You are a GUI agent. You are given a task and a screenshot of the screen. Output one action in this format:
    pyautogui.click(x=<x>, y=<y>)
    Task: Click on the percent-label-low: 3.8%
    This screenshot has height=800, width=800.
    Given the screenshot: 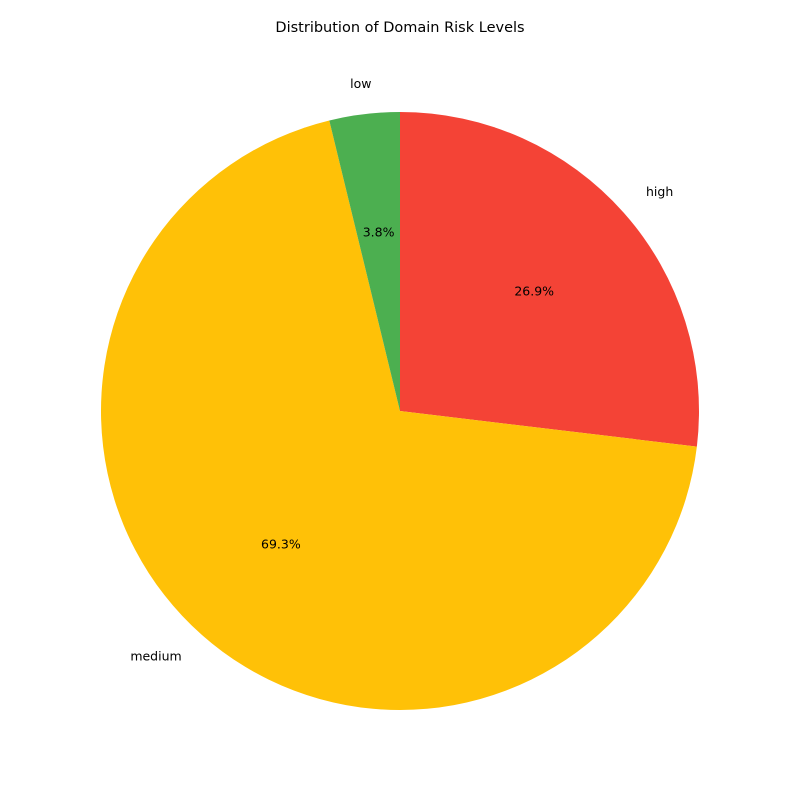 What is the action you would take?
    pyautogui.click(x=379, y=231)
    